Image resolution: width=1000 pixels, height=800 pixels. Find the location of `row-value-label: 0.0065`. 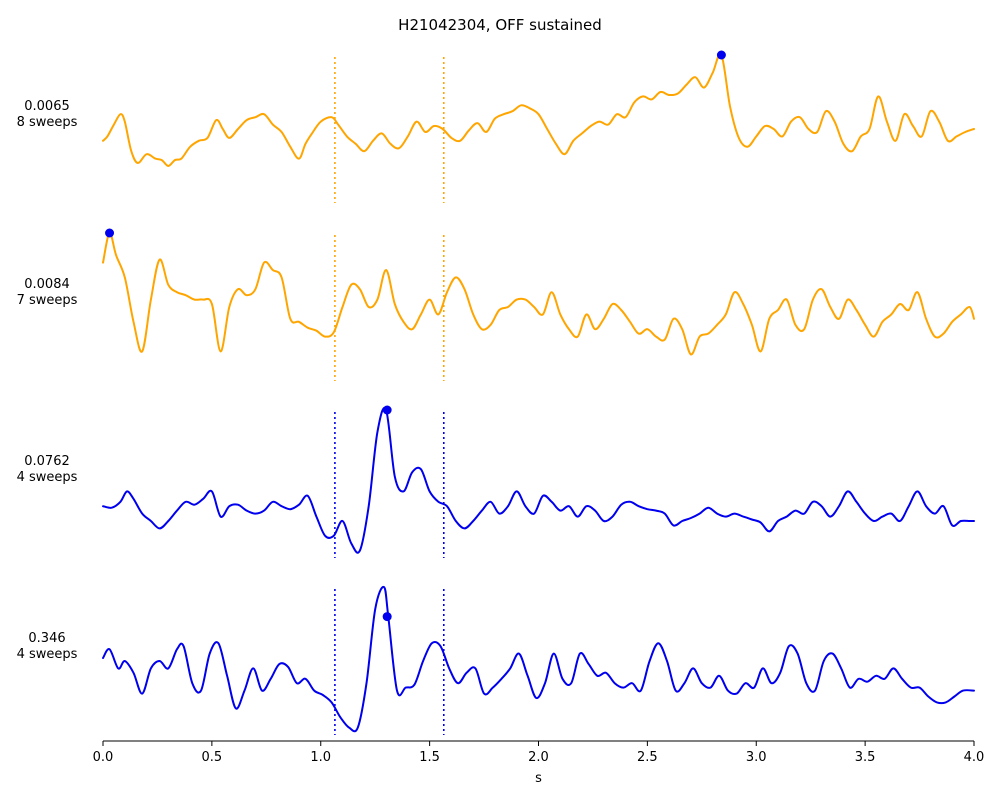

row-value-label: 0.0065 is located at coordinates (47, 106).